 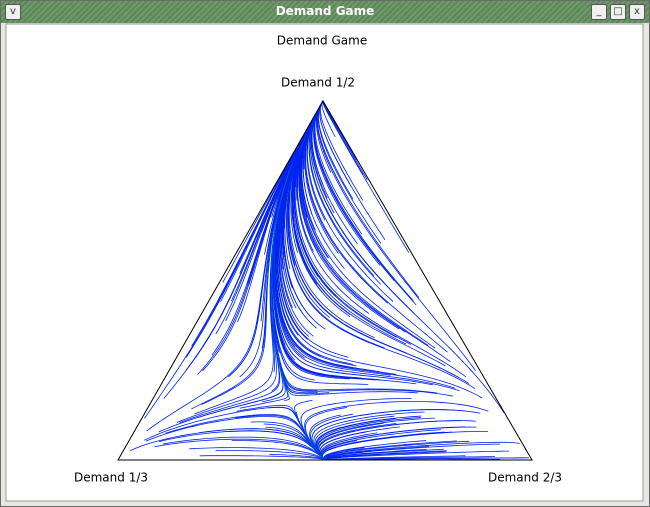 I want to click on window-title: Demand Game, so click(x=325, y=11).